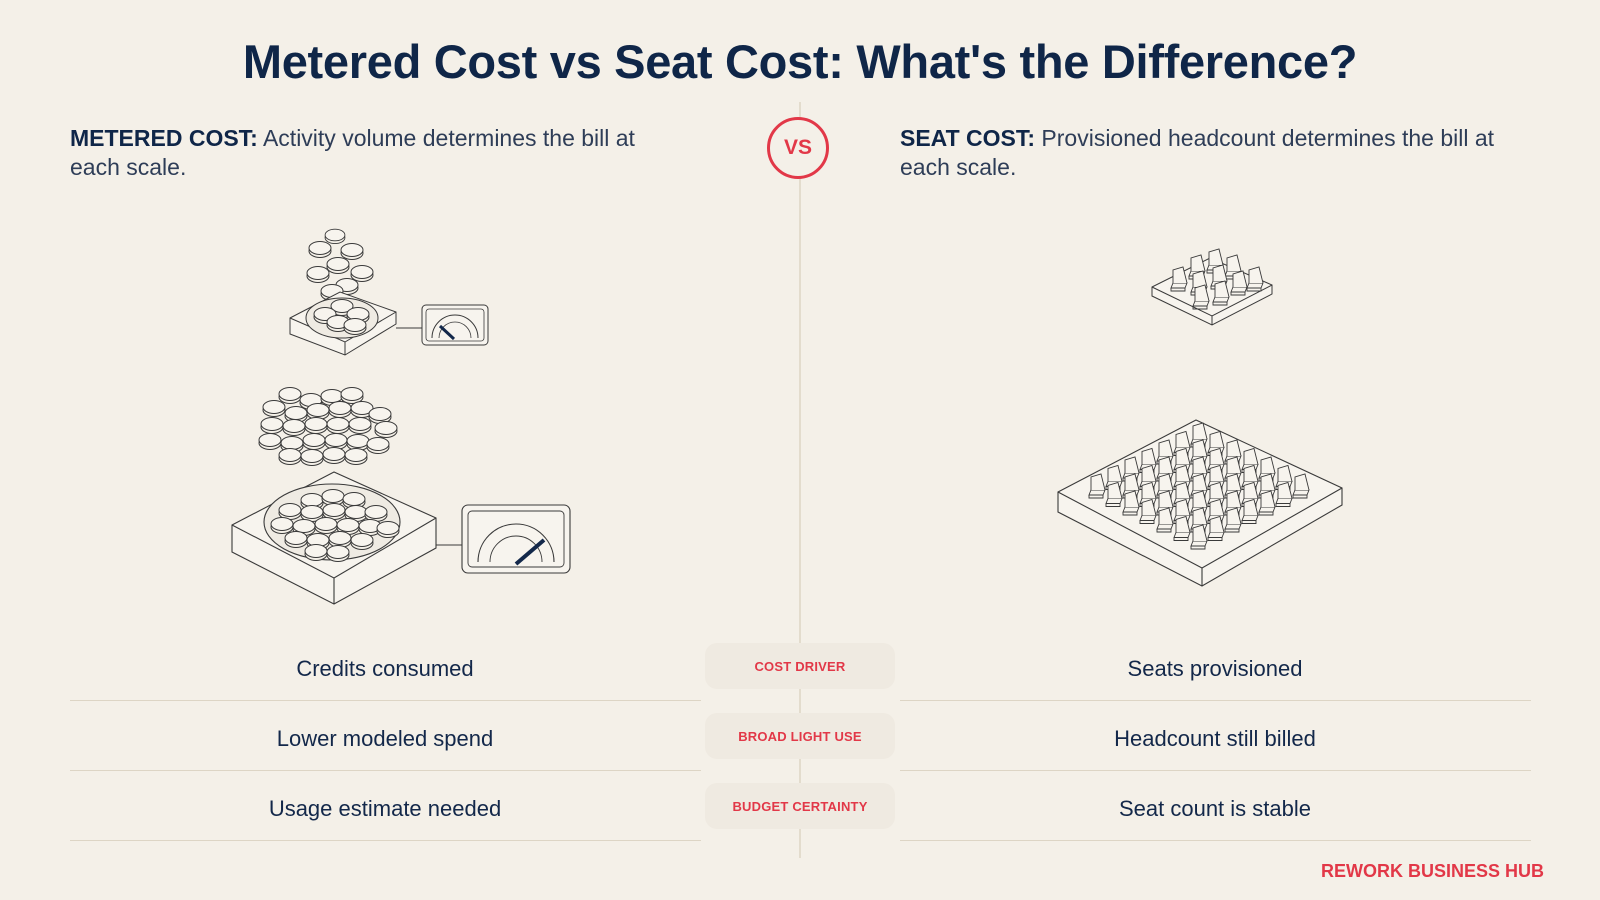 The height and width of the screenshot is (900, 1600). I want to click on metered-row-cost-driver: Credits consumed, so click(385, 668).